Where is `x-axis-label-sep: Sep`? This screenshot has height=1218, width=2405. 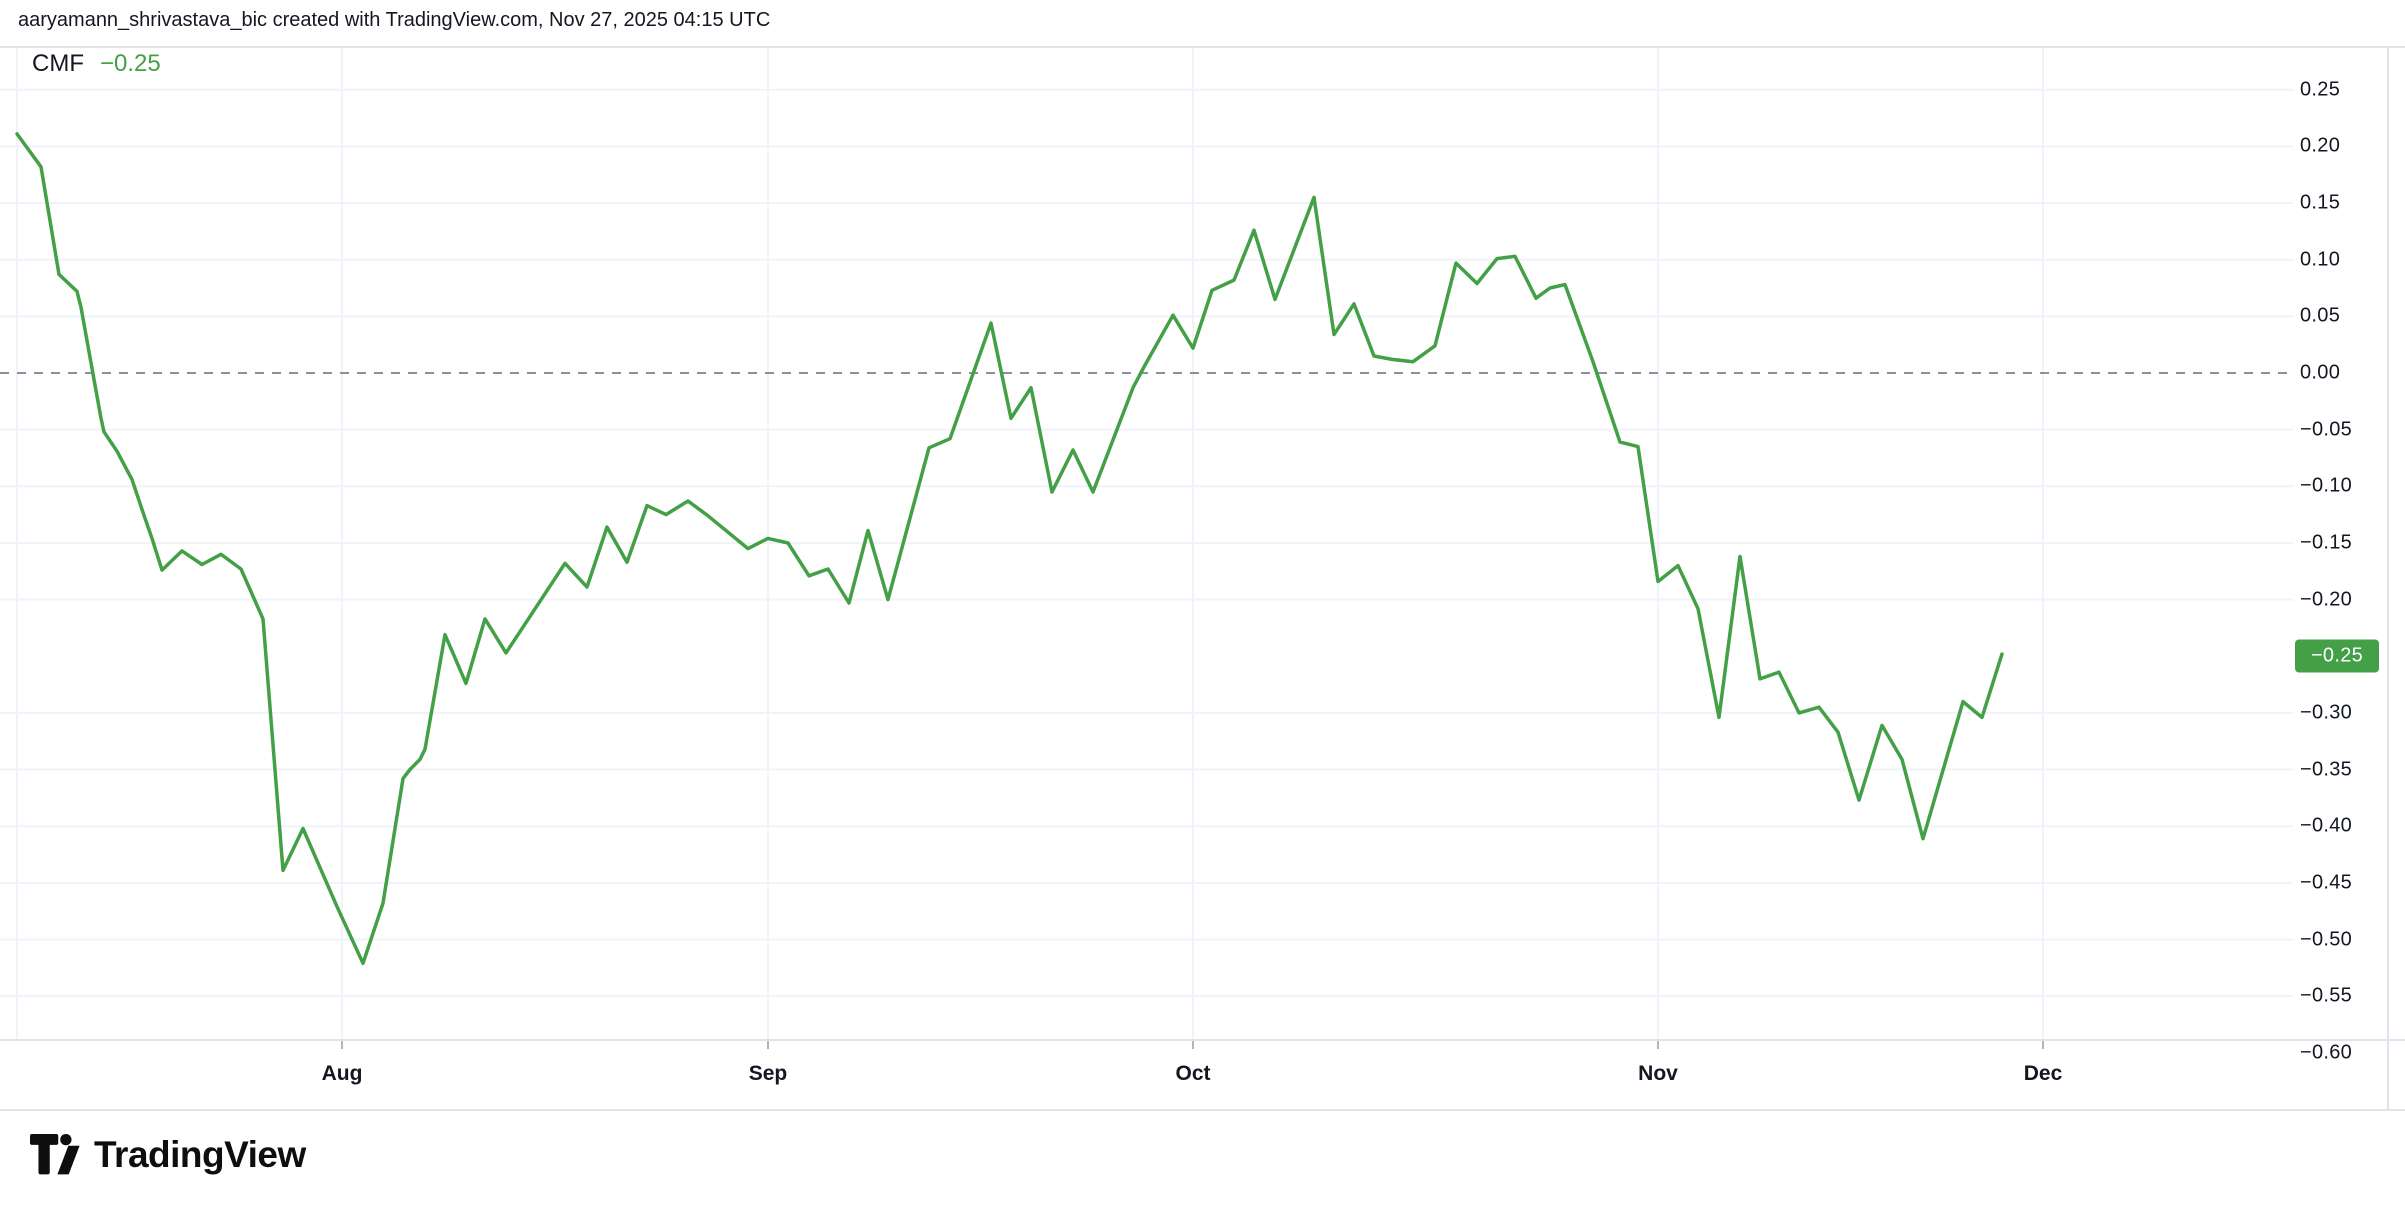
x-axis-label-sep: Sep is located at coordinates (768, 1073).